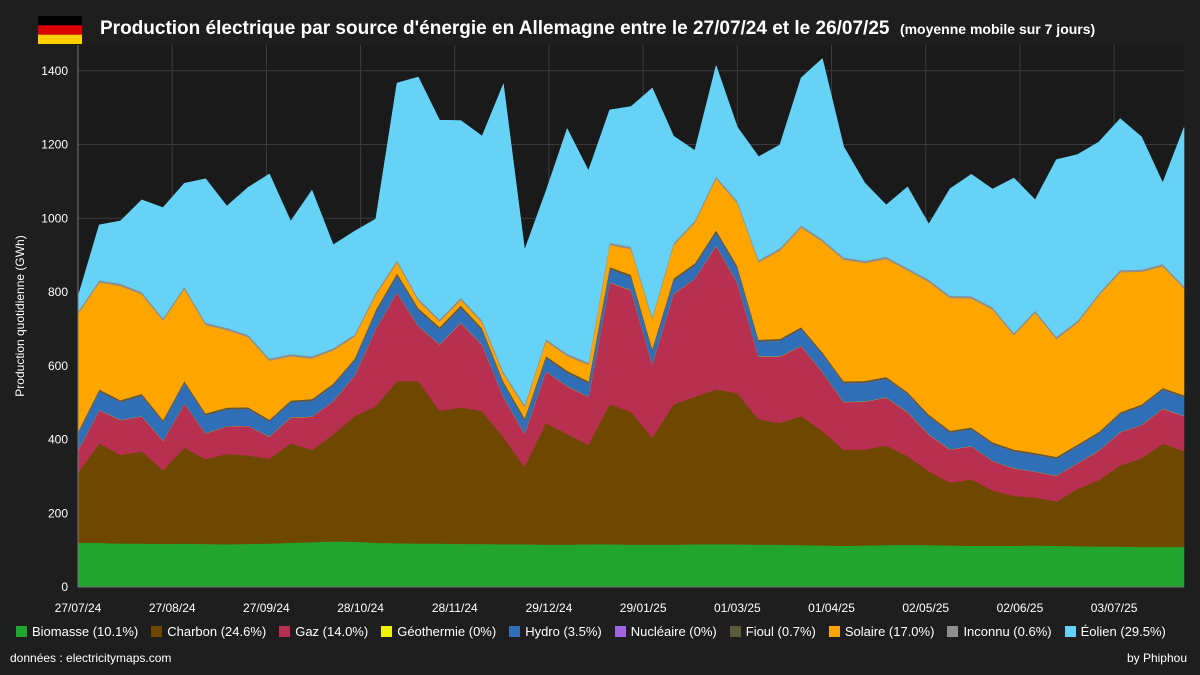 The image size is (1200, 675). Describe the element at coordinates (455, 608) in the screenshot. I see `x-tick-label: 28/11/24` at that location.